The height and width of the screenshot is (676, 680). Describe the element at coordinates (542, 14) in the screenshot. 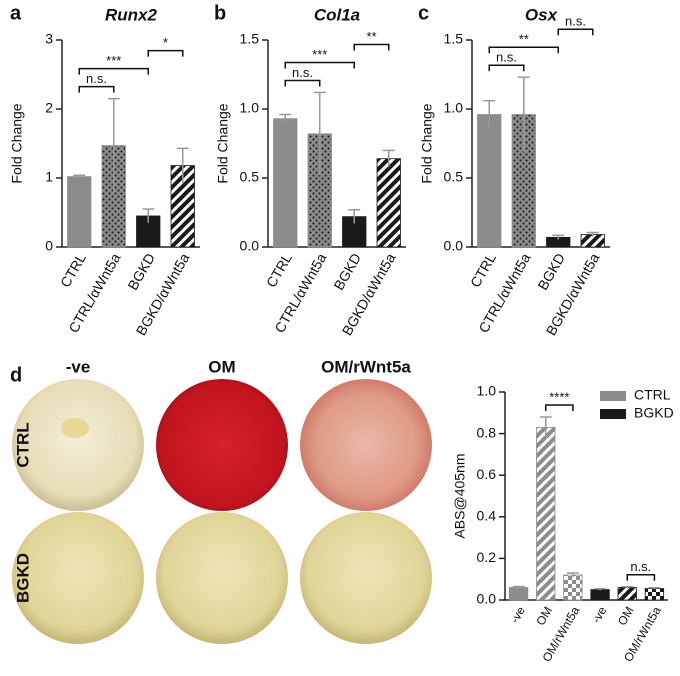

I see `chart-title: Osx` at that location.